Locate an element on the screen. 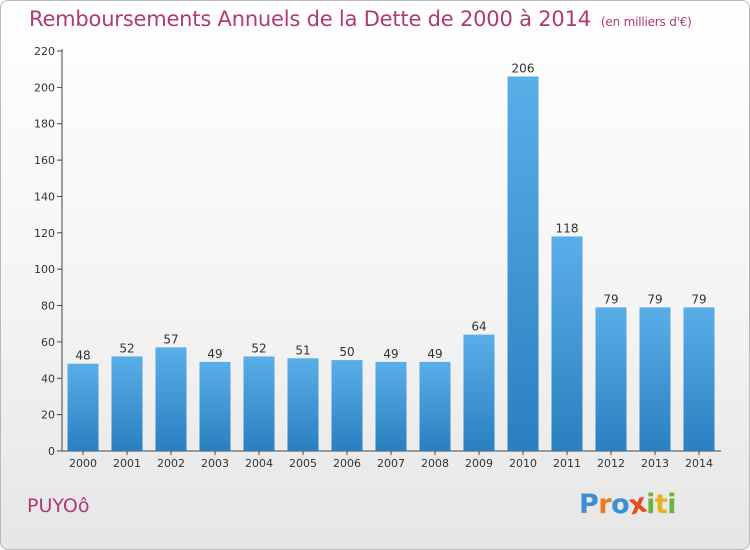 This screenshot has height=550, width=750. bar-2004 is located at coordinates (259, 403).